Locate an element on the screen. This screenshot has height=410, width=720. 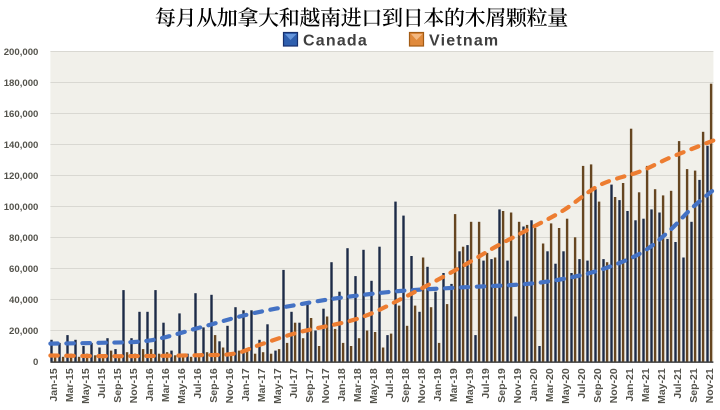
svg-text: Nov-19 is located at coordinates (518, 385).